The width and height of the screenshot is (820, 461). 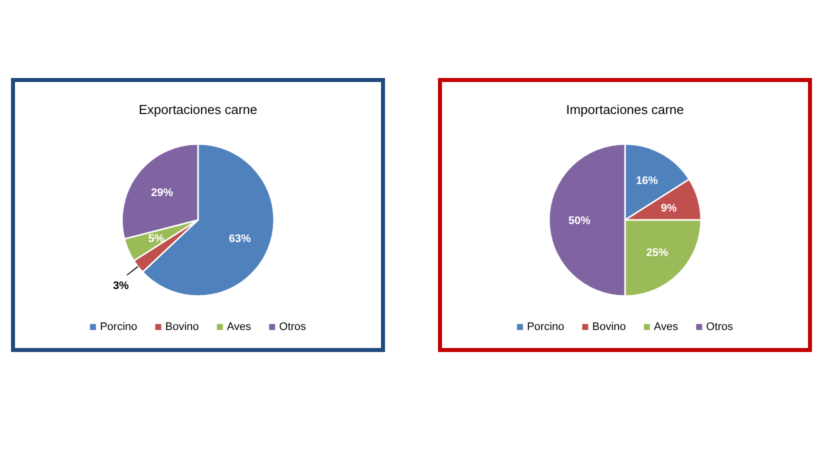 What do you see at coordinates (198, 109) in the screenshot?
I see `chart-title: Exportaciones carne` at bounding box center [198, 109].